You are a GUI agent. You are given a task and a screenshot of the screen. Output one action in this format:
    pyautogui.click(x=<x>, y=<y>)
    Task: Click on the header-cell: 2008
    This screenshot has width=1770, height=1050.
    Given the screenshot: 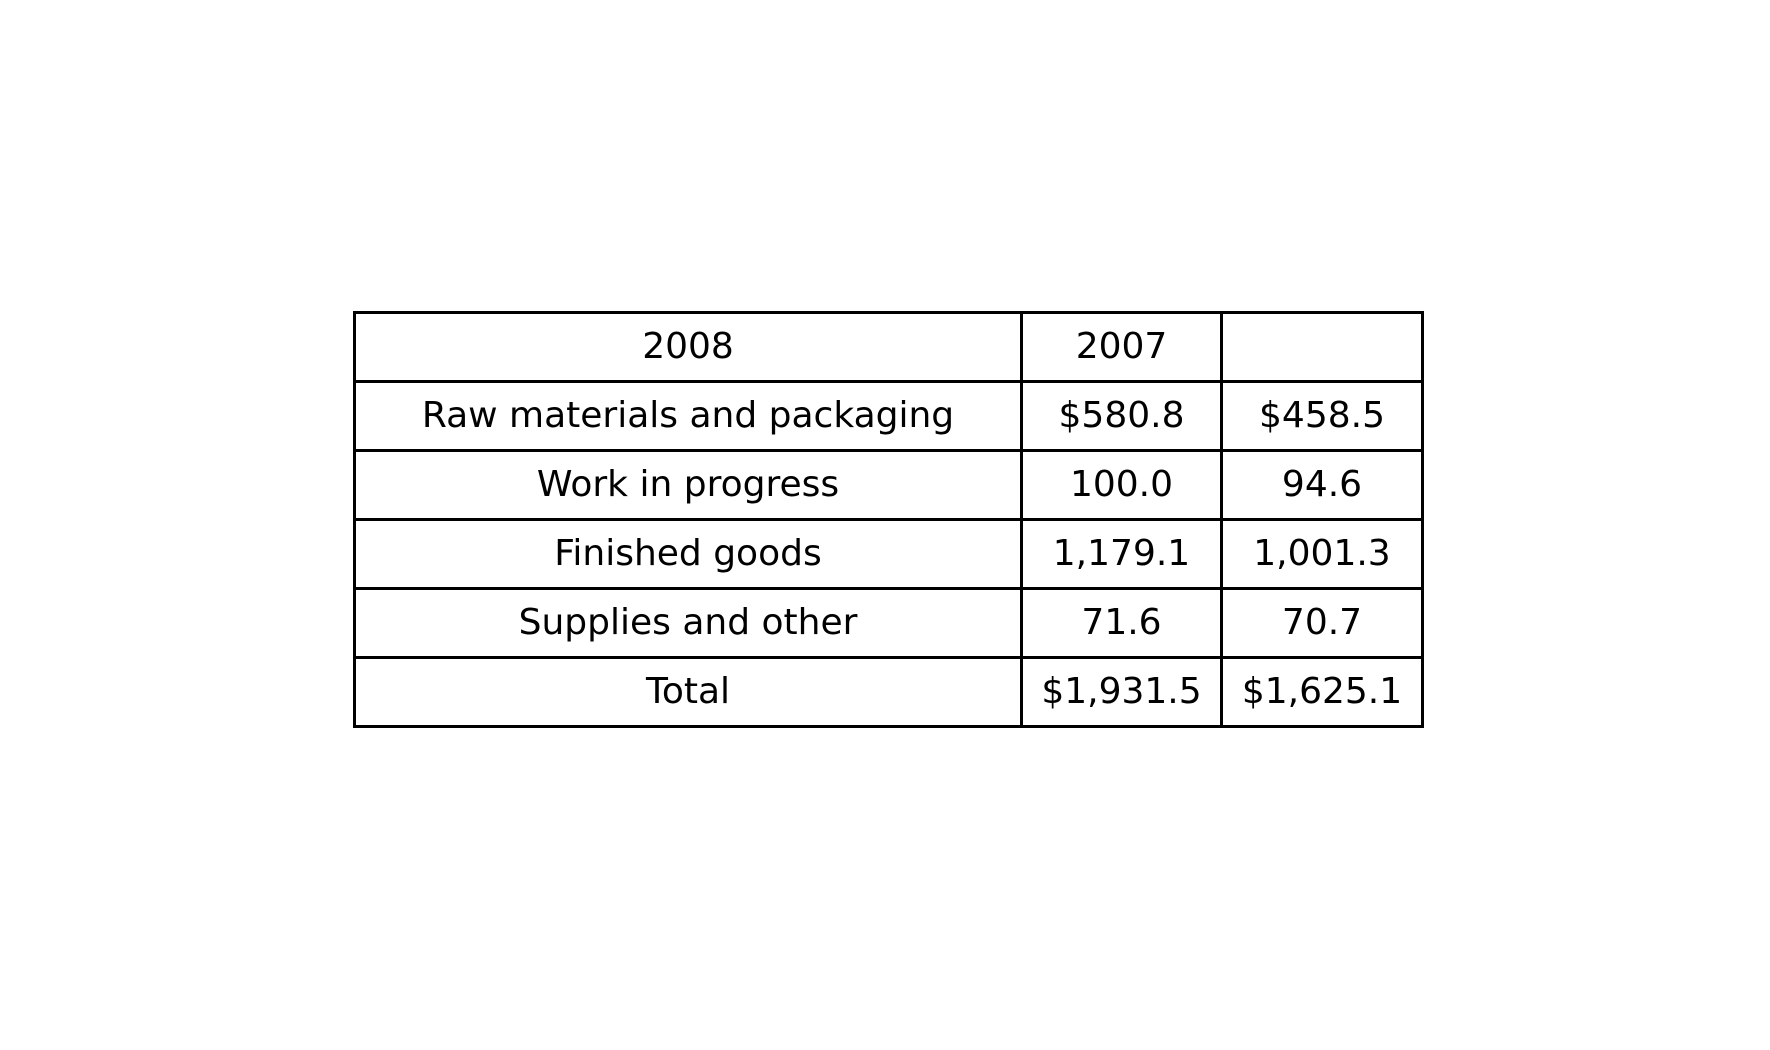 What is the action you would take?
    pyautogui.click(x=688, y=347)
    